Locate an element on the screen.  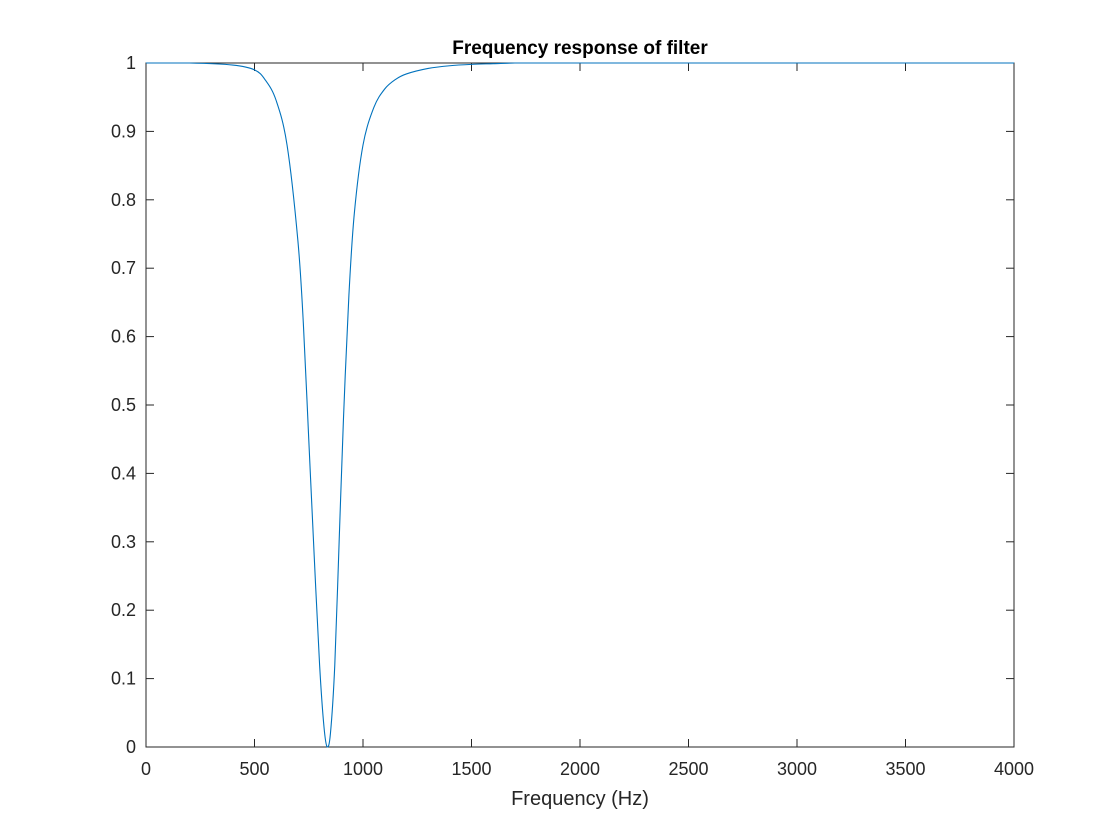
x-tick-label: 2500 is located at coordinates (688, 769).